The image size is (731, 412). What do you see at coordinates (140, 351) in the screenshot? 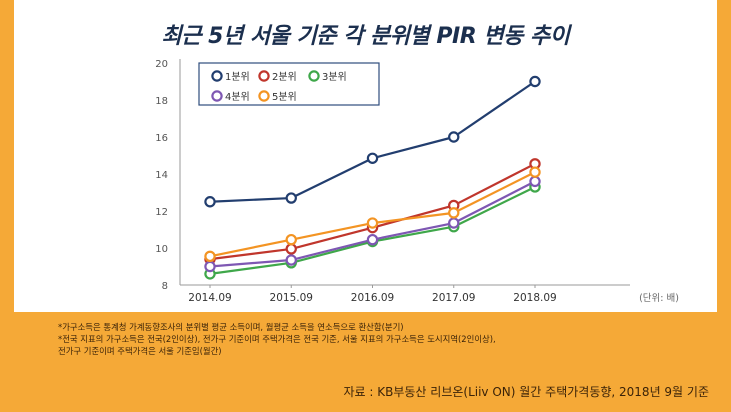
I see `footnote-line: 전가구 기준이며 주택가격은 서울 기준임(월간)` at bounding box center [140, 351].